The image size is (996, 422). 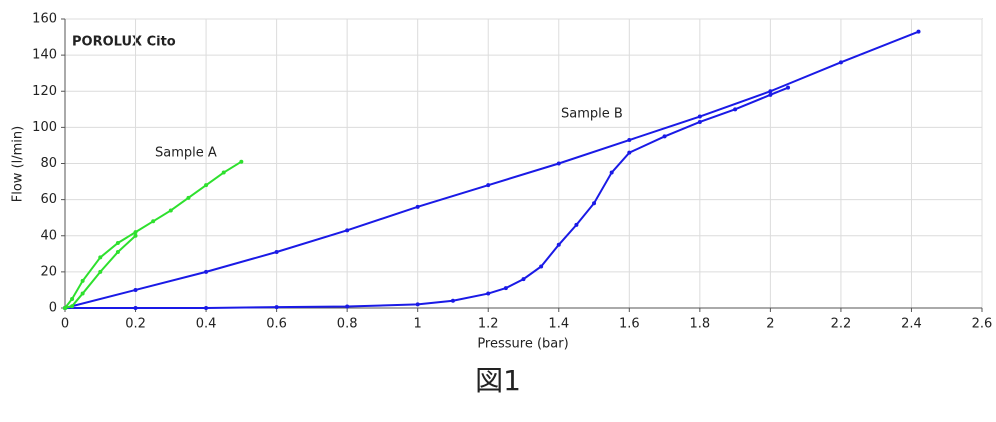 What do you see at coordinates (347, 324) in the screenshot?
I see `x-tick-label: 0.8` at bounding box center [347, 324].